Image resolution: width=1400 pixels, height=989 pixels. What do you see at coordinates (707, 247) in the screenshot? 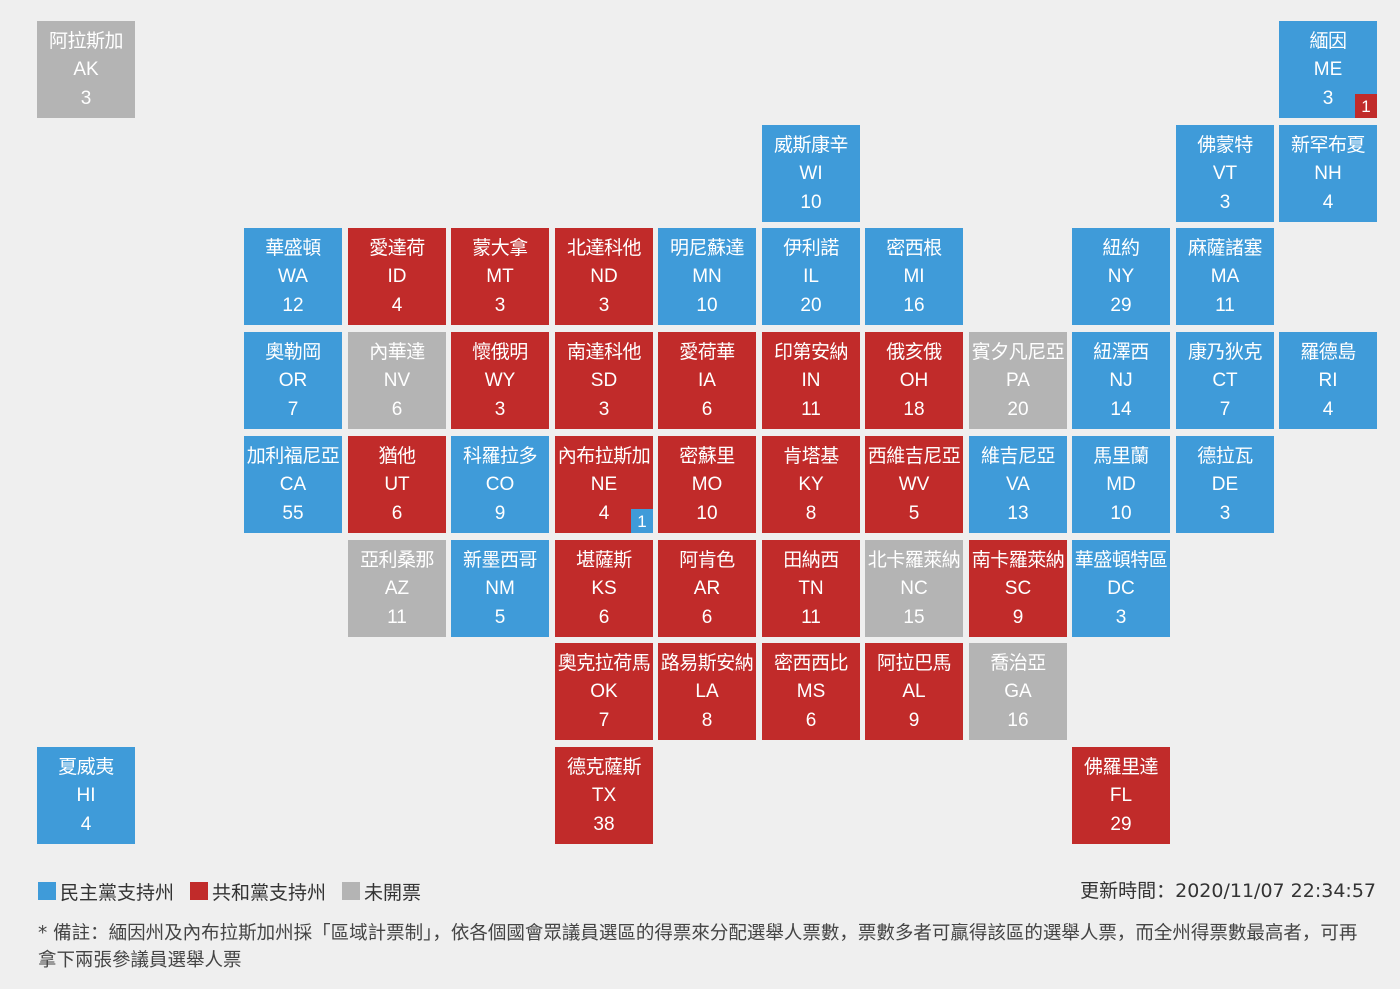
I see `state-name: 明尼蘇達` at bounding box center [707, 247].